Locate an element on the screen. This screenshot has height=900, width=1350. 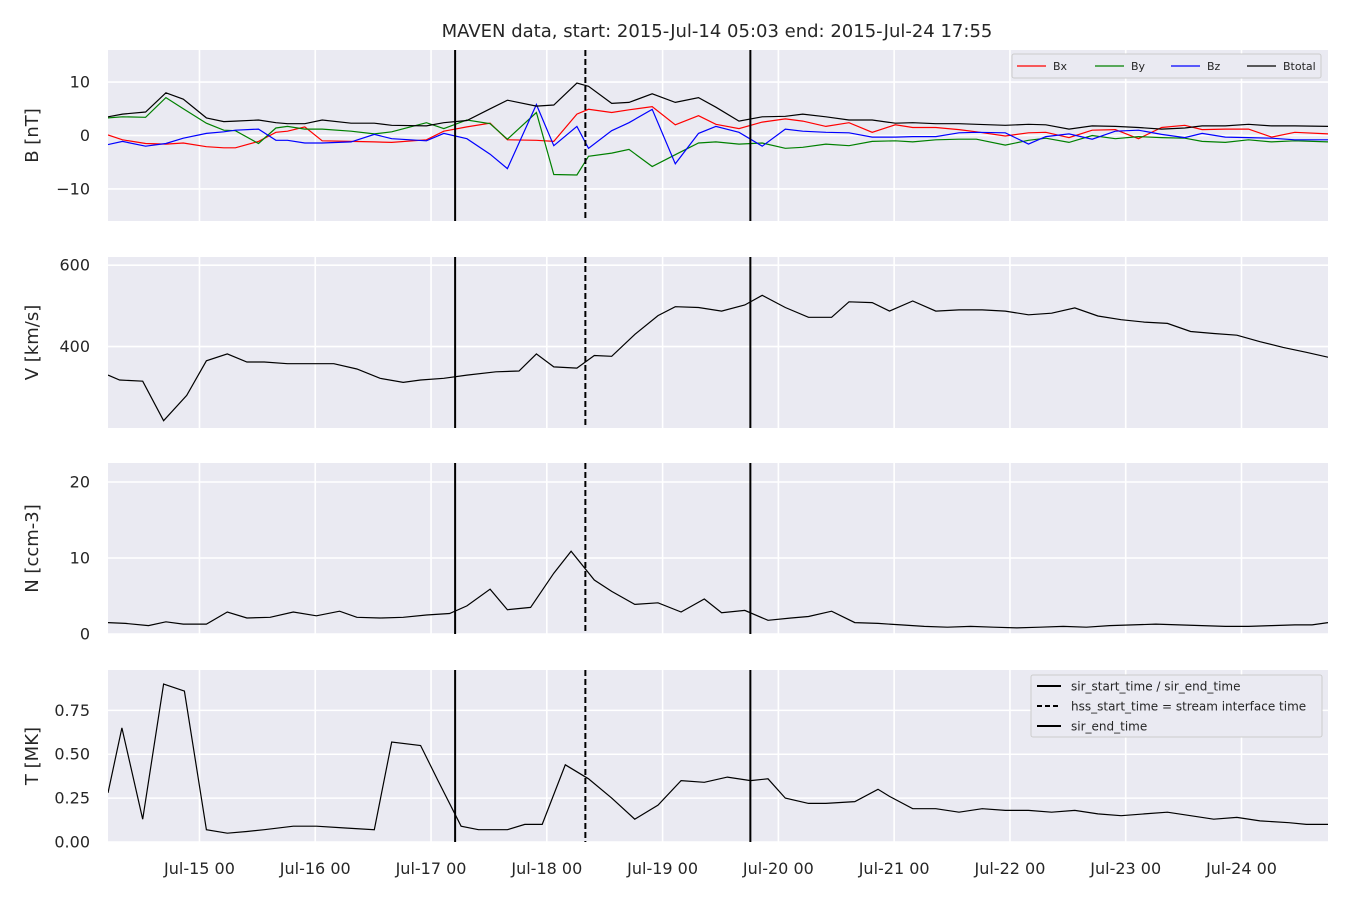
x-tick-label: Jul-16 00 is located at coordinates (315, 868).